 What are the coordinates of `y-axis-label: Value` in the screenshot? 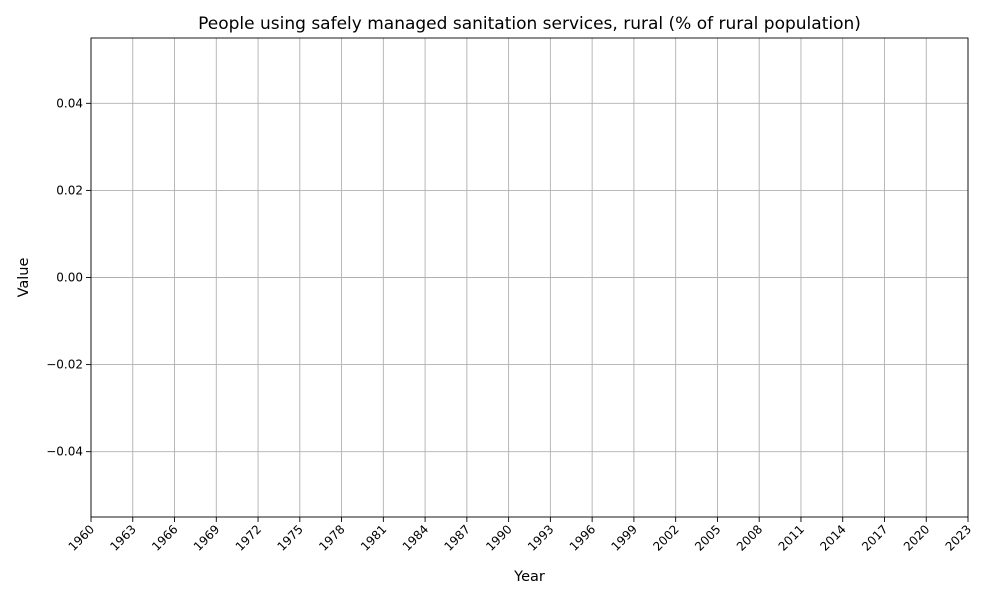 It's located at (24, 278).